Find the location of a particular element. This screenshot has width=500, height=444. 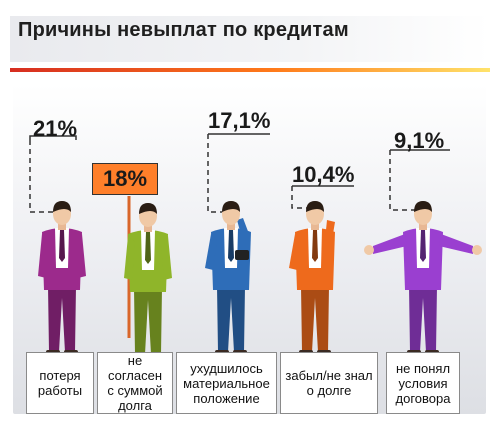

category-label-4: не понял условия договора is located at coordinates (423, 383).